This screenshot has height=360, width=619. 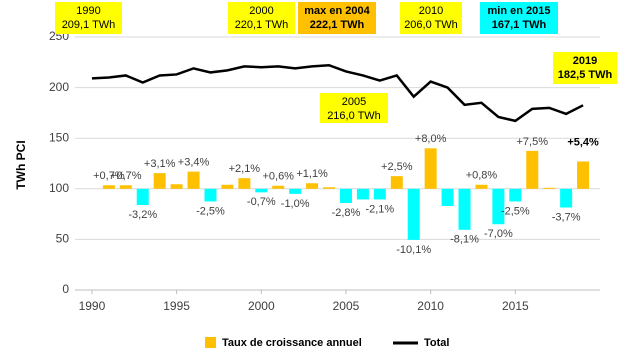 What do you see at coordinates (498, 234) in the screenshot?
I see `data-label: -7,0%` at bounding box center [498, 234].